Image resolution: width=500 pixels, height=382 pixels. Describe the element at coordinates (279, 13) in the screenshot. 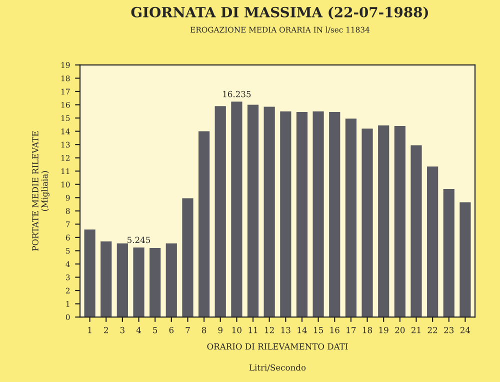

I see `chart-title: GIORNATA DI MASSIMA (22-07-1988)` at that location.